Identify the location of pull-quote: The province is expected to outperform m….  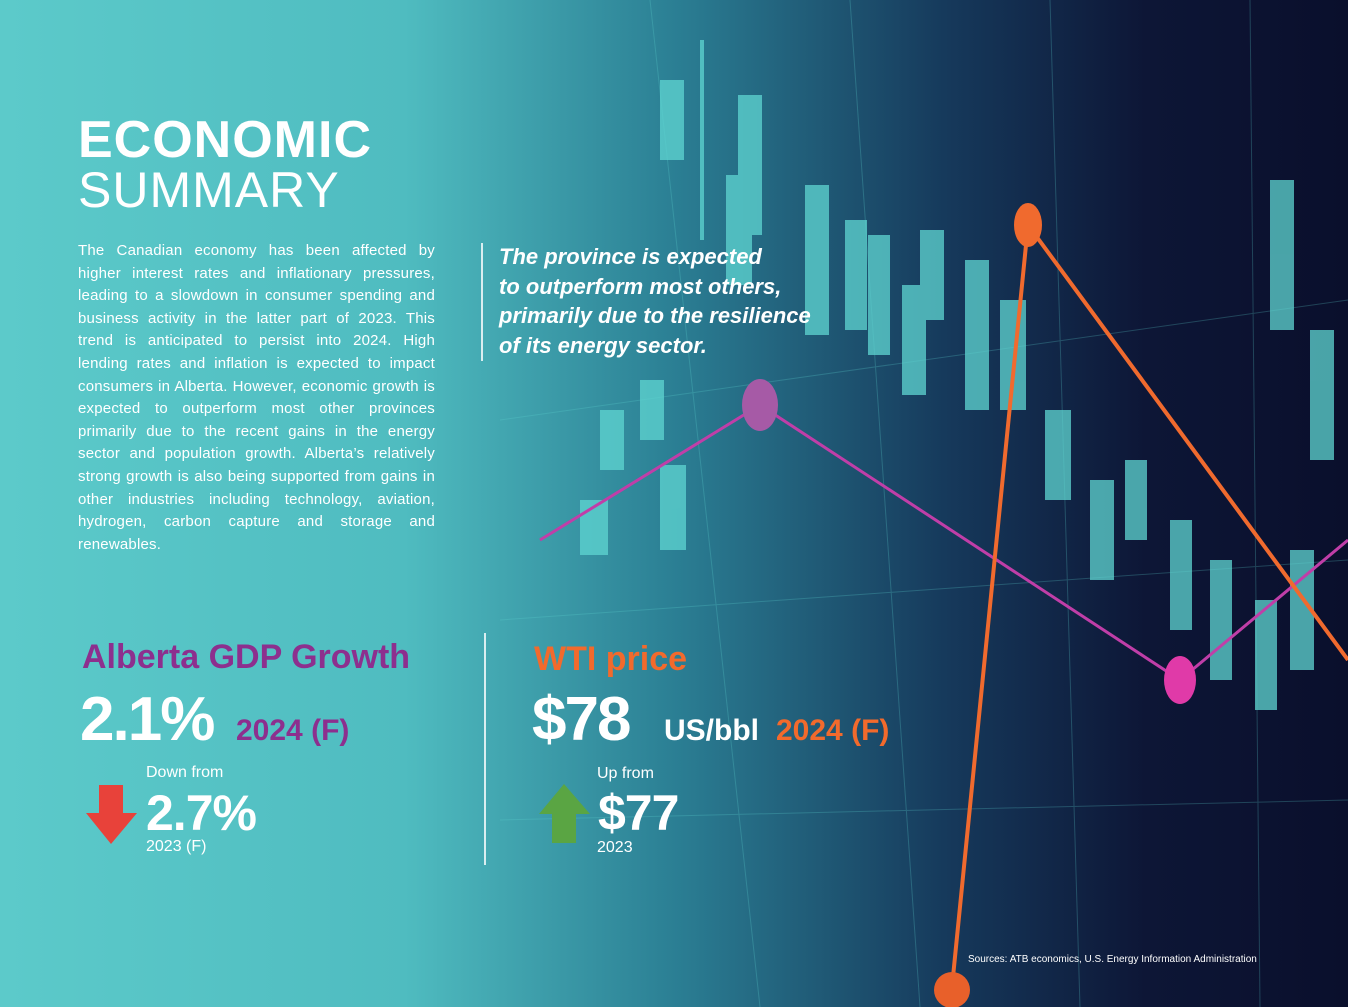
(646, 302).